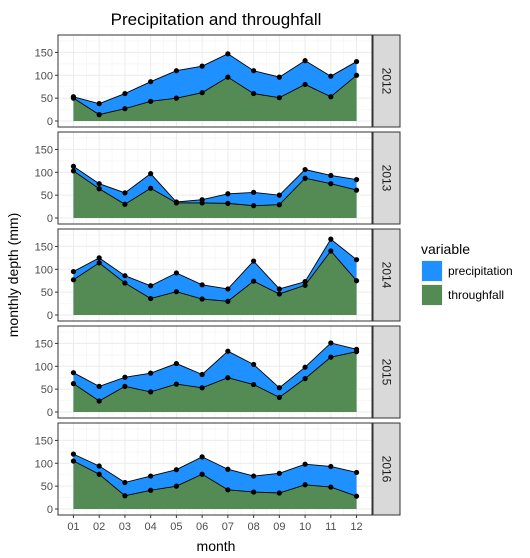 Image resolution: width=530 pixels, height=558 pixels. I want to click on chart-title: Precipitation and throughfall, so click(216, 19).